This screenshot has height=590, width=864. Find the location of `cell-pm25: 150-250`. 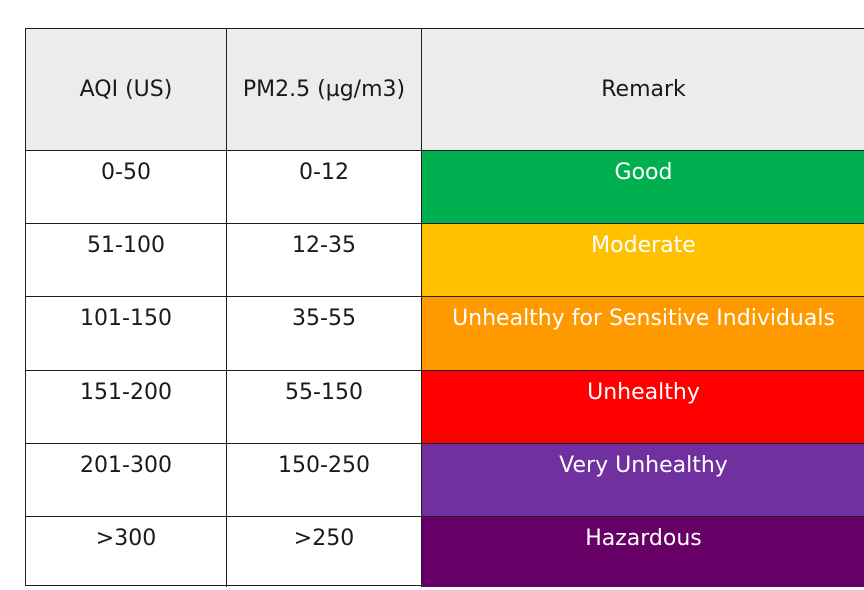

cell-pm25: 150-250 is located at coordinates (324, 480).